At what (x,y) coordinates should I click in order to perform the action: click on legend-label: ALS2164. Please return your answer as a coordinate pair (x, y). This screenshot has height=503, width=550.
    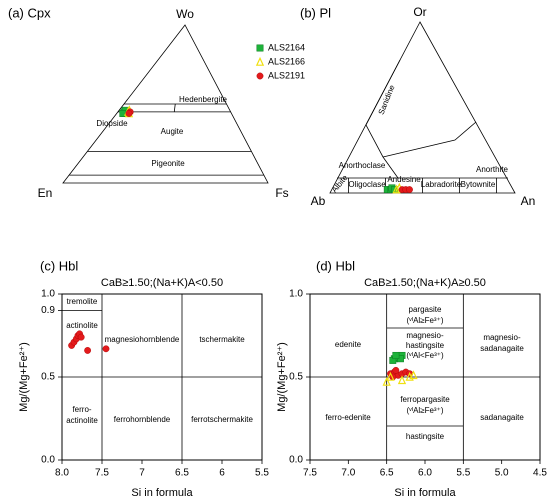
    Looking at the image, I should click on (286, 47).